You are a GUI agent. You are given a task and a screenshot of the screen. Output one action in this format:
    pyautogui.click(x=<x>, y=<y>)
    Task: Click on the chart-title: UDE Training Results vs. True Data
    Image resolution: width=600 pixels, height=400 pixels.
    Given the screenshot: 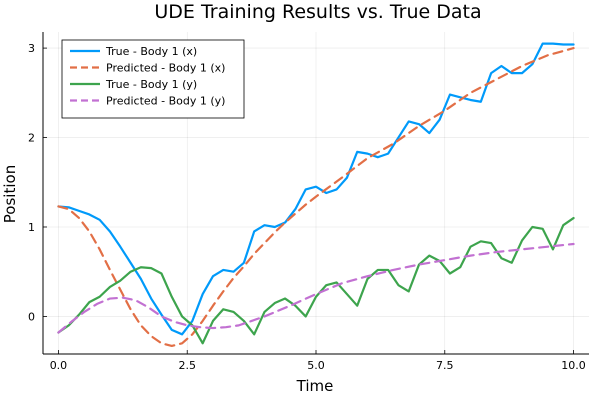 What is the action you would take?
    pyautogui.click(x=317, y=12)
    